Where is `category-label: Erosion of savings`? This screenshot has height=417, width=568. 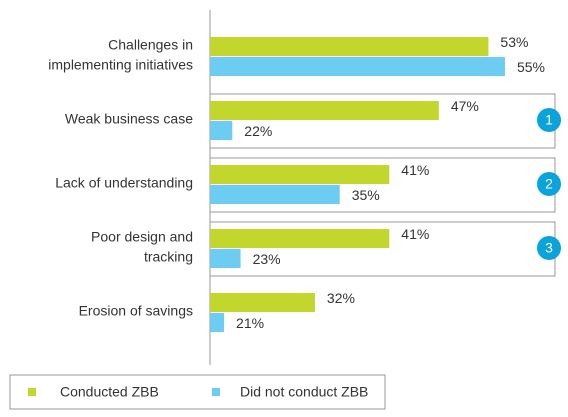
category-label: Erosion of savings is located at coordinates (136, 311).